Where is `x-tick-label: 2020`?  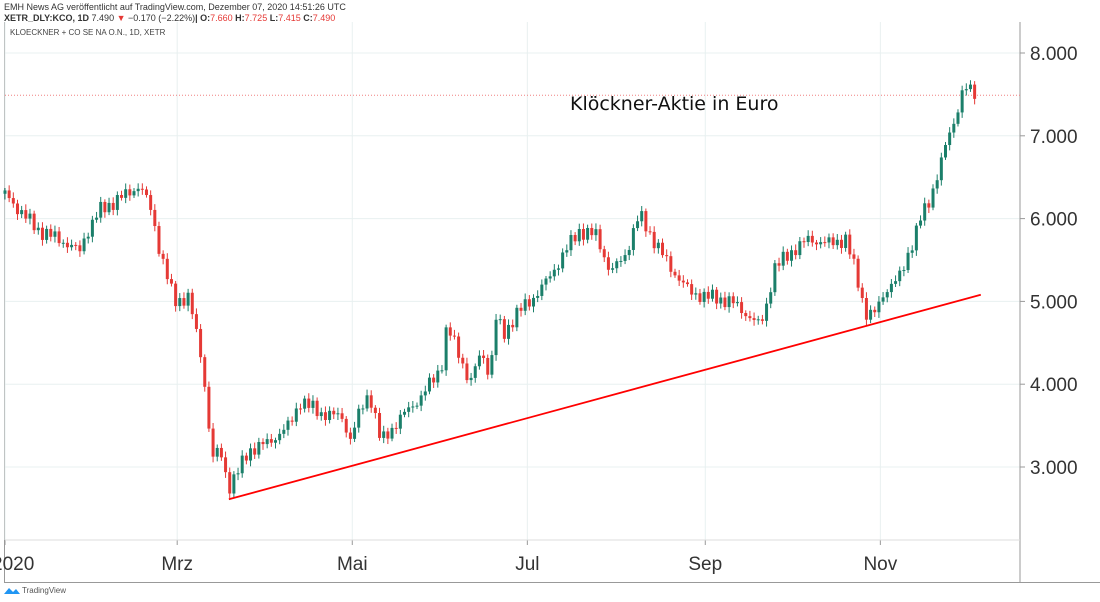 x-tick-label: 2020 is located at coordinates (17, 564).